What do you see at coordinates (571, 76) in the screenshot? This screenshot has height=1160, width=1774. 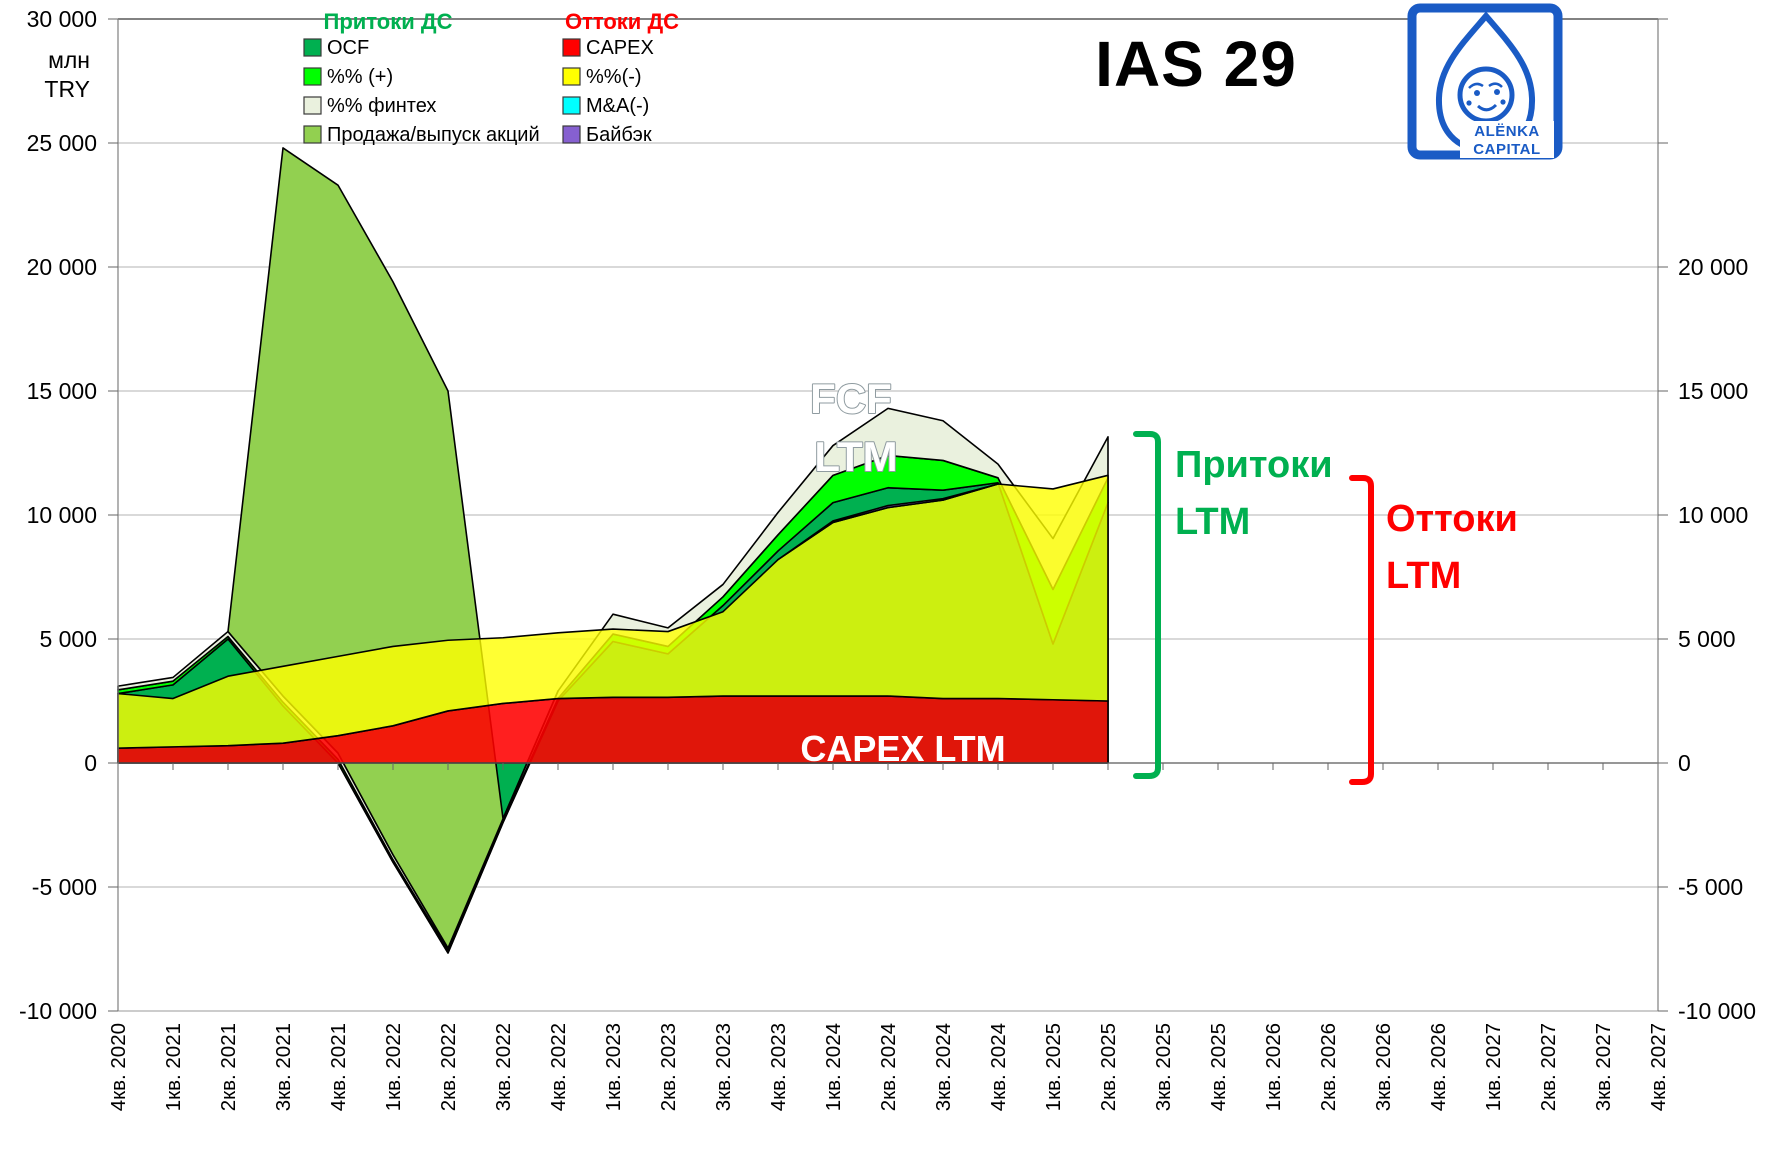 I see `swatch-pct-minus` at bounding box center [571, 76].